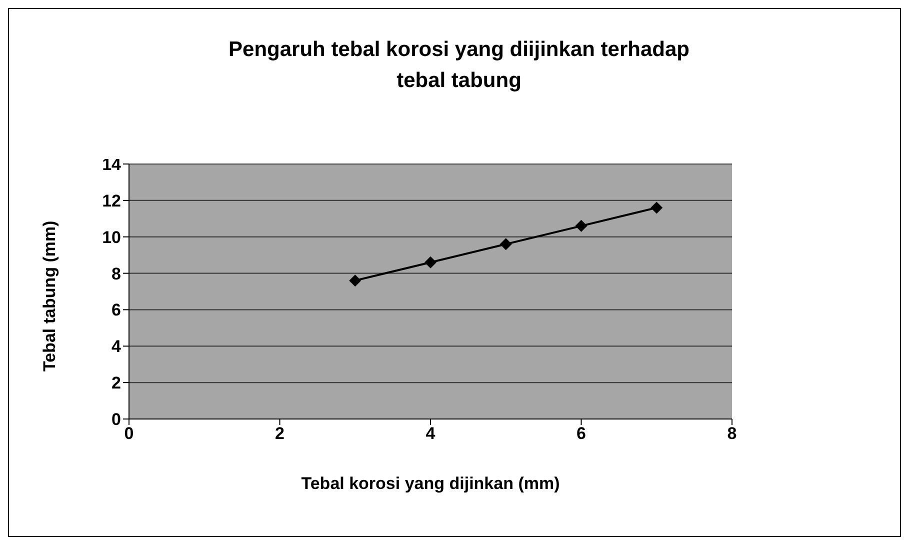 The width and height of the screenshot is (909, 545). What do you see at coordinates (117, 346) in the screenshot?
I see `y-tick-label: 4` at bounding box center [117, 346].